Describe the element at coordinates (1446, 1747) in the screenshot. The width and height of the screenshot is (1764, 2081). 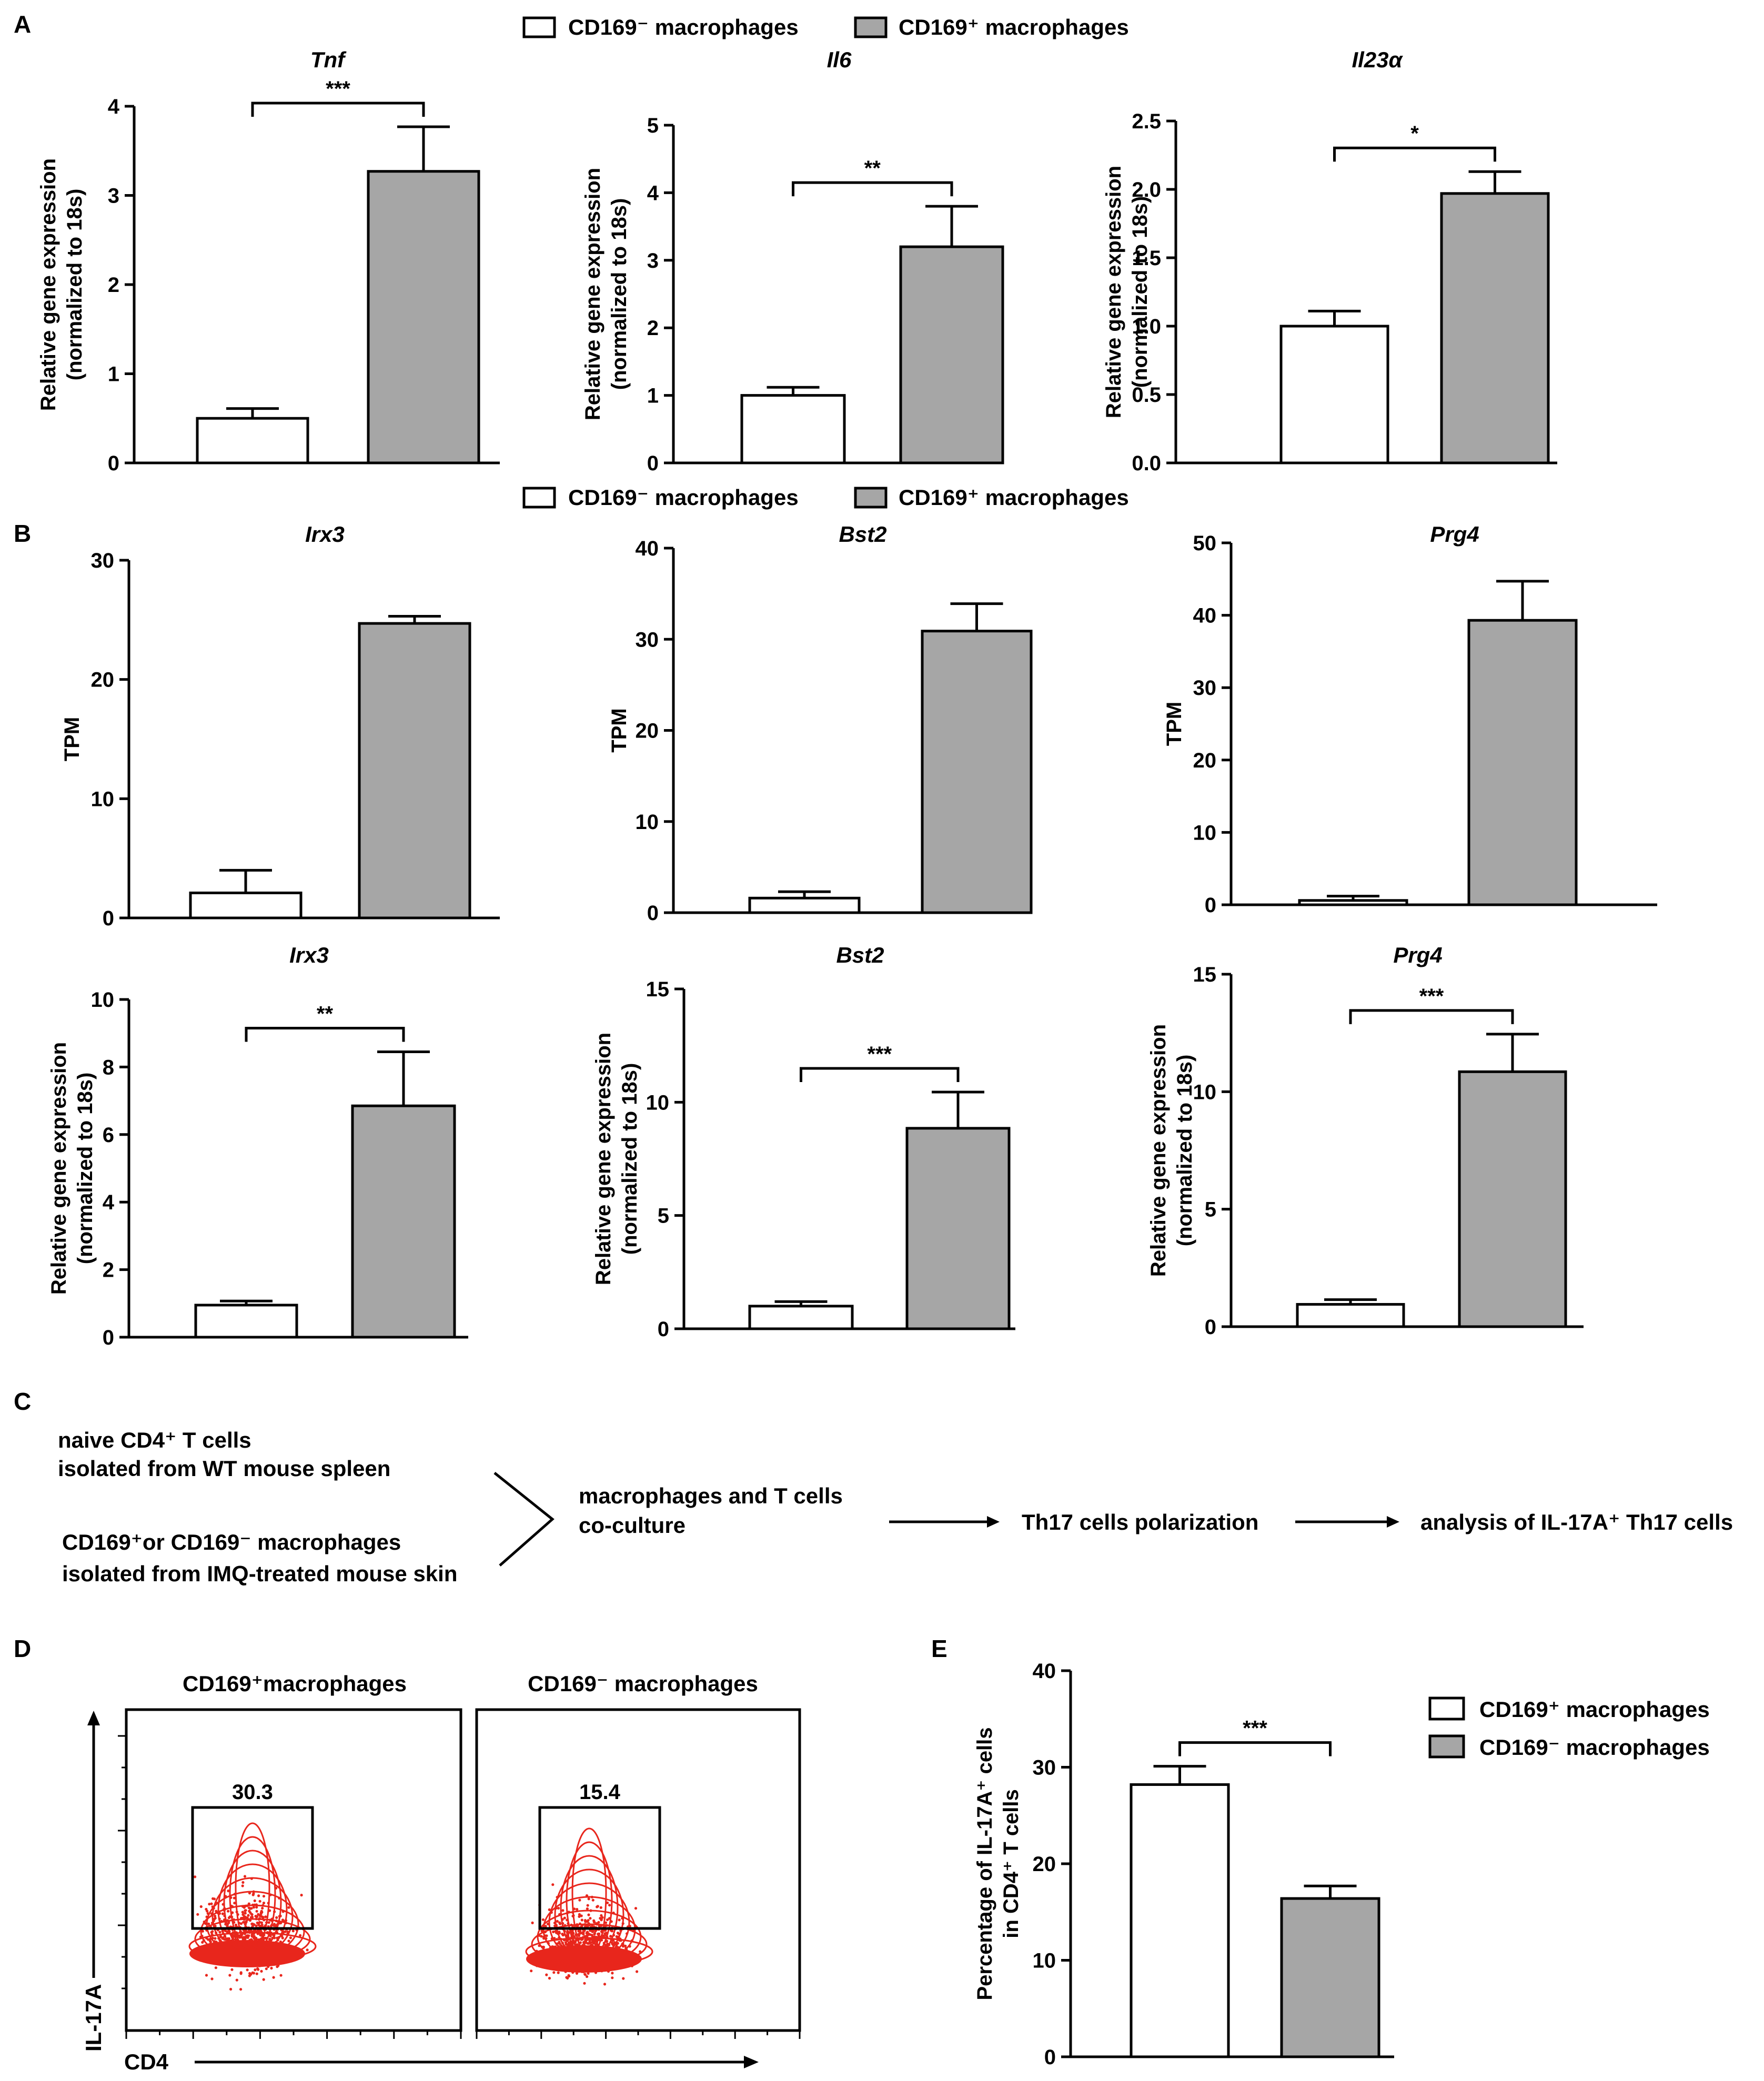
I see `legend-e-swatch-neg` at that location.